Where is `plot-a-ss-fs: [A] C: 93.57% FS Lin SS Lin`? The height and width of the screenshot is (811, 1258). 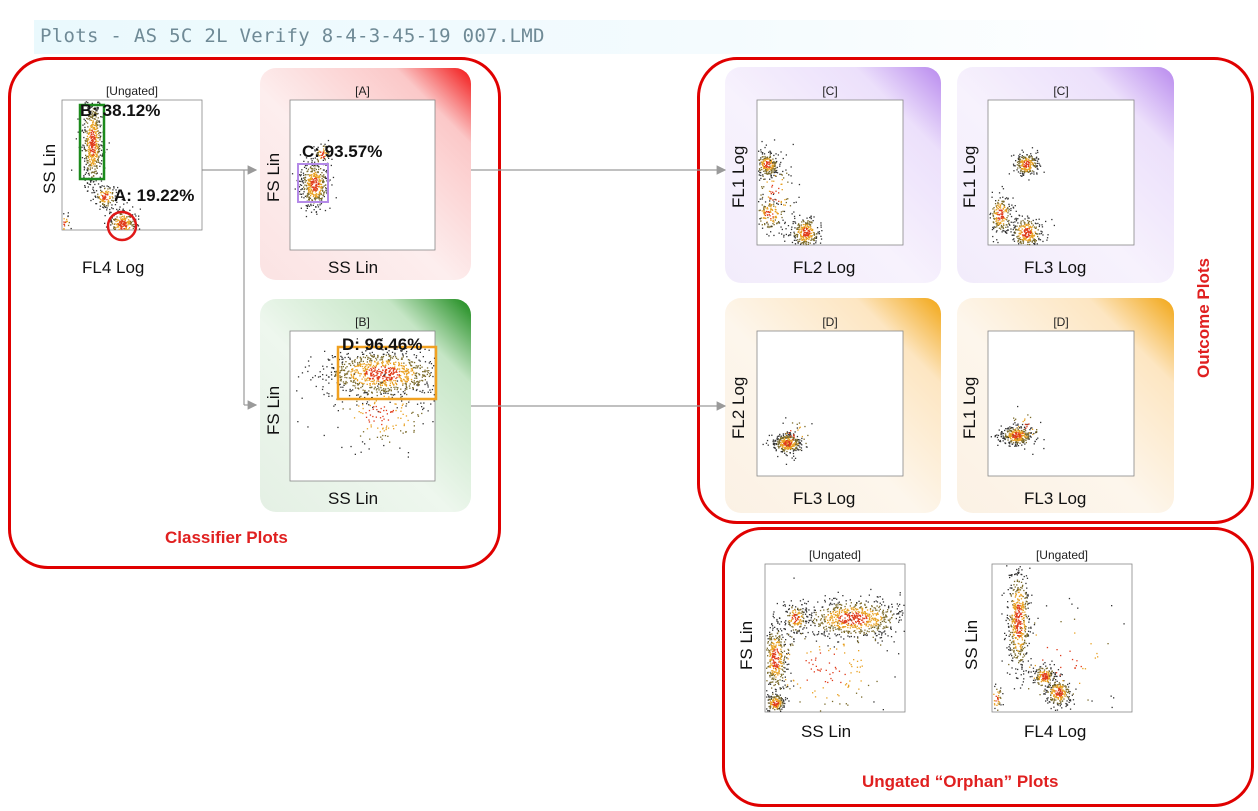 plot-a-ss-fs: [A] C: 93.57% FS Lin SS Lin is located at coordinates (354, 184).